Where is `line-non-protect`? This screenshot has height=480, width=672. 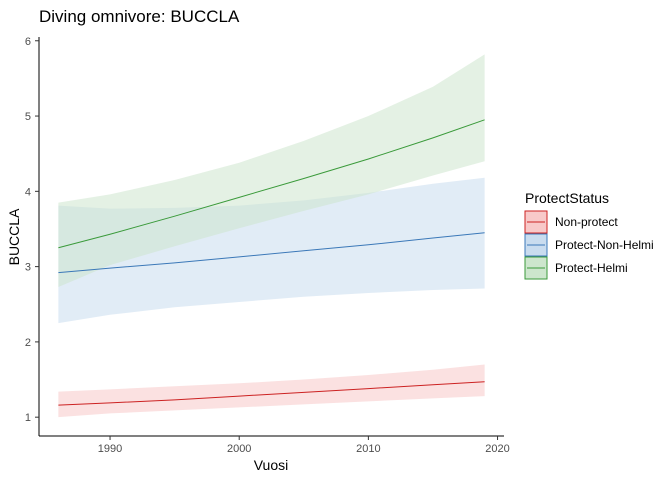
line-non-protect is located at coordinates (271, 393).